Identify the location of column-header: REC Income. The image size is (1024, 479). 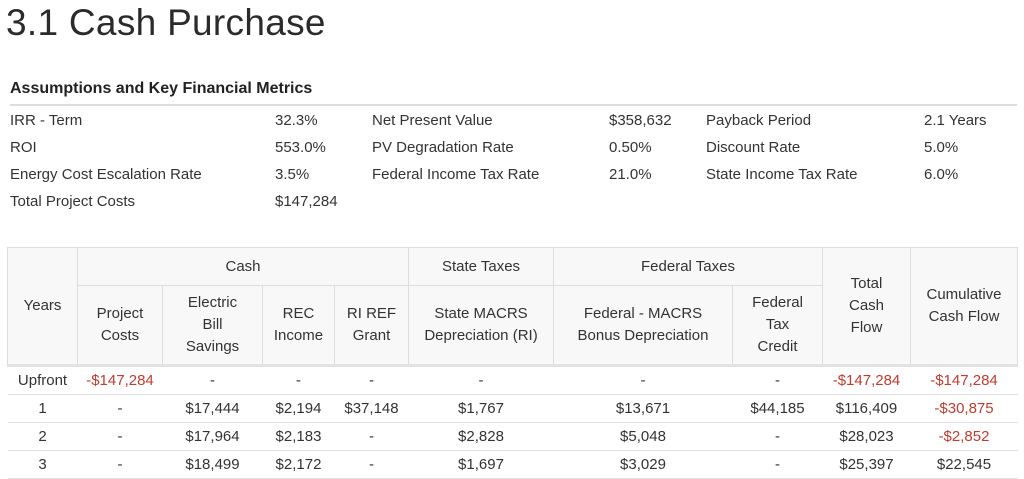
(298, 324).